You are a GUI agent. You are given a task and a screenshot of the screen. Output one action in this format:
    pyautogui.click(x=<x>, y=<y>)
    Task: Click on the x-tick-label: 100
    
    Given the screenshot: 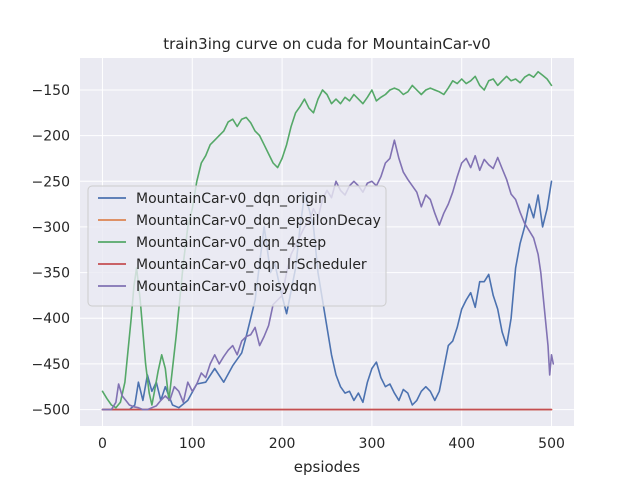 What is the action you would take?
    pyautogui.click(x=192, y=444)
    